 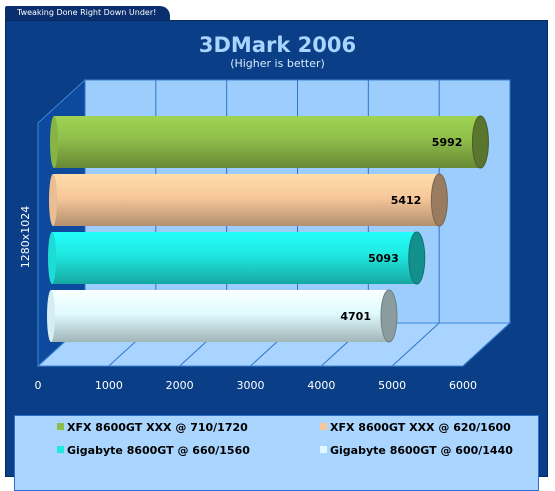 I want to click on x-tick-label-3: 3000, so click(x=251, y=385).